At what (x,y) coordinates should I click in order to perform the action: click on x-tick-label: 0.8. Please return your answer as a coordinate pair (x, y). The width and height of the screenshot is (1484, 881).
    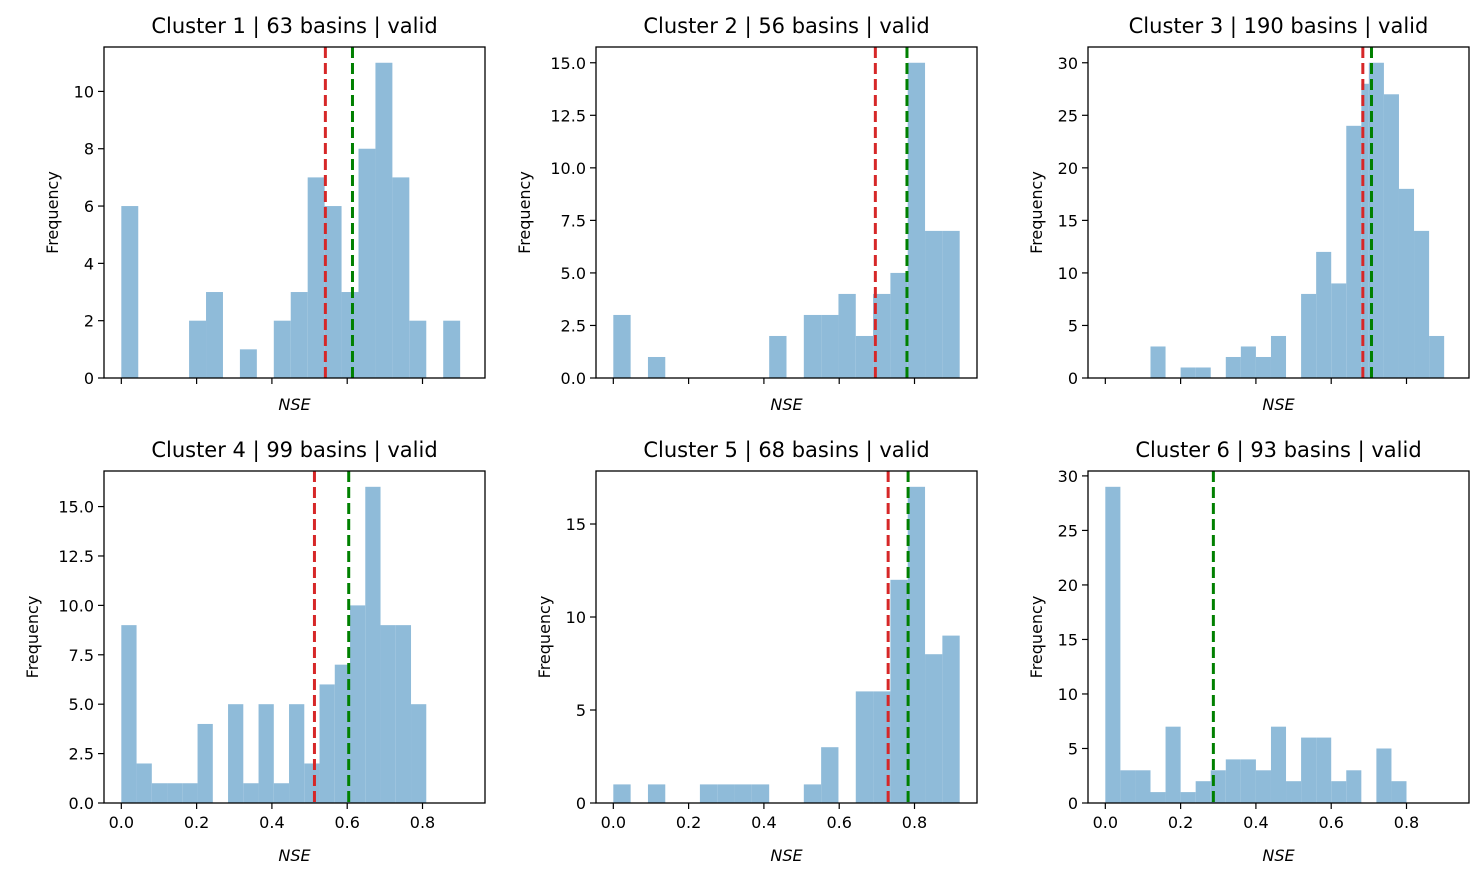
    Looking at the image, I should click on (1406, 822).